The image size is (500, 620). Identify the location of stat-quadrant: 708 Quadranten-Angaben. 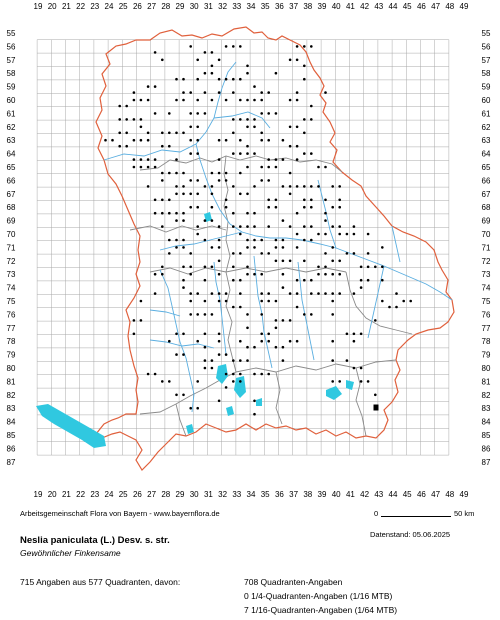
(293, 582).